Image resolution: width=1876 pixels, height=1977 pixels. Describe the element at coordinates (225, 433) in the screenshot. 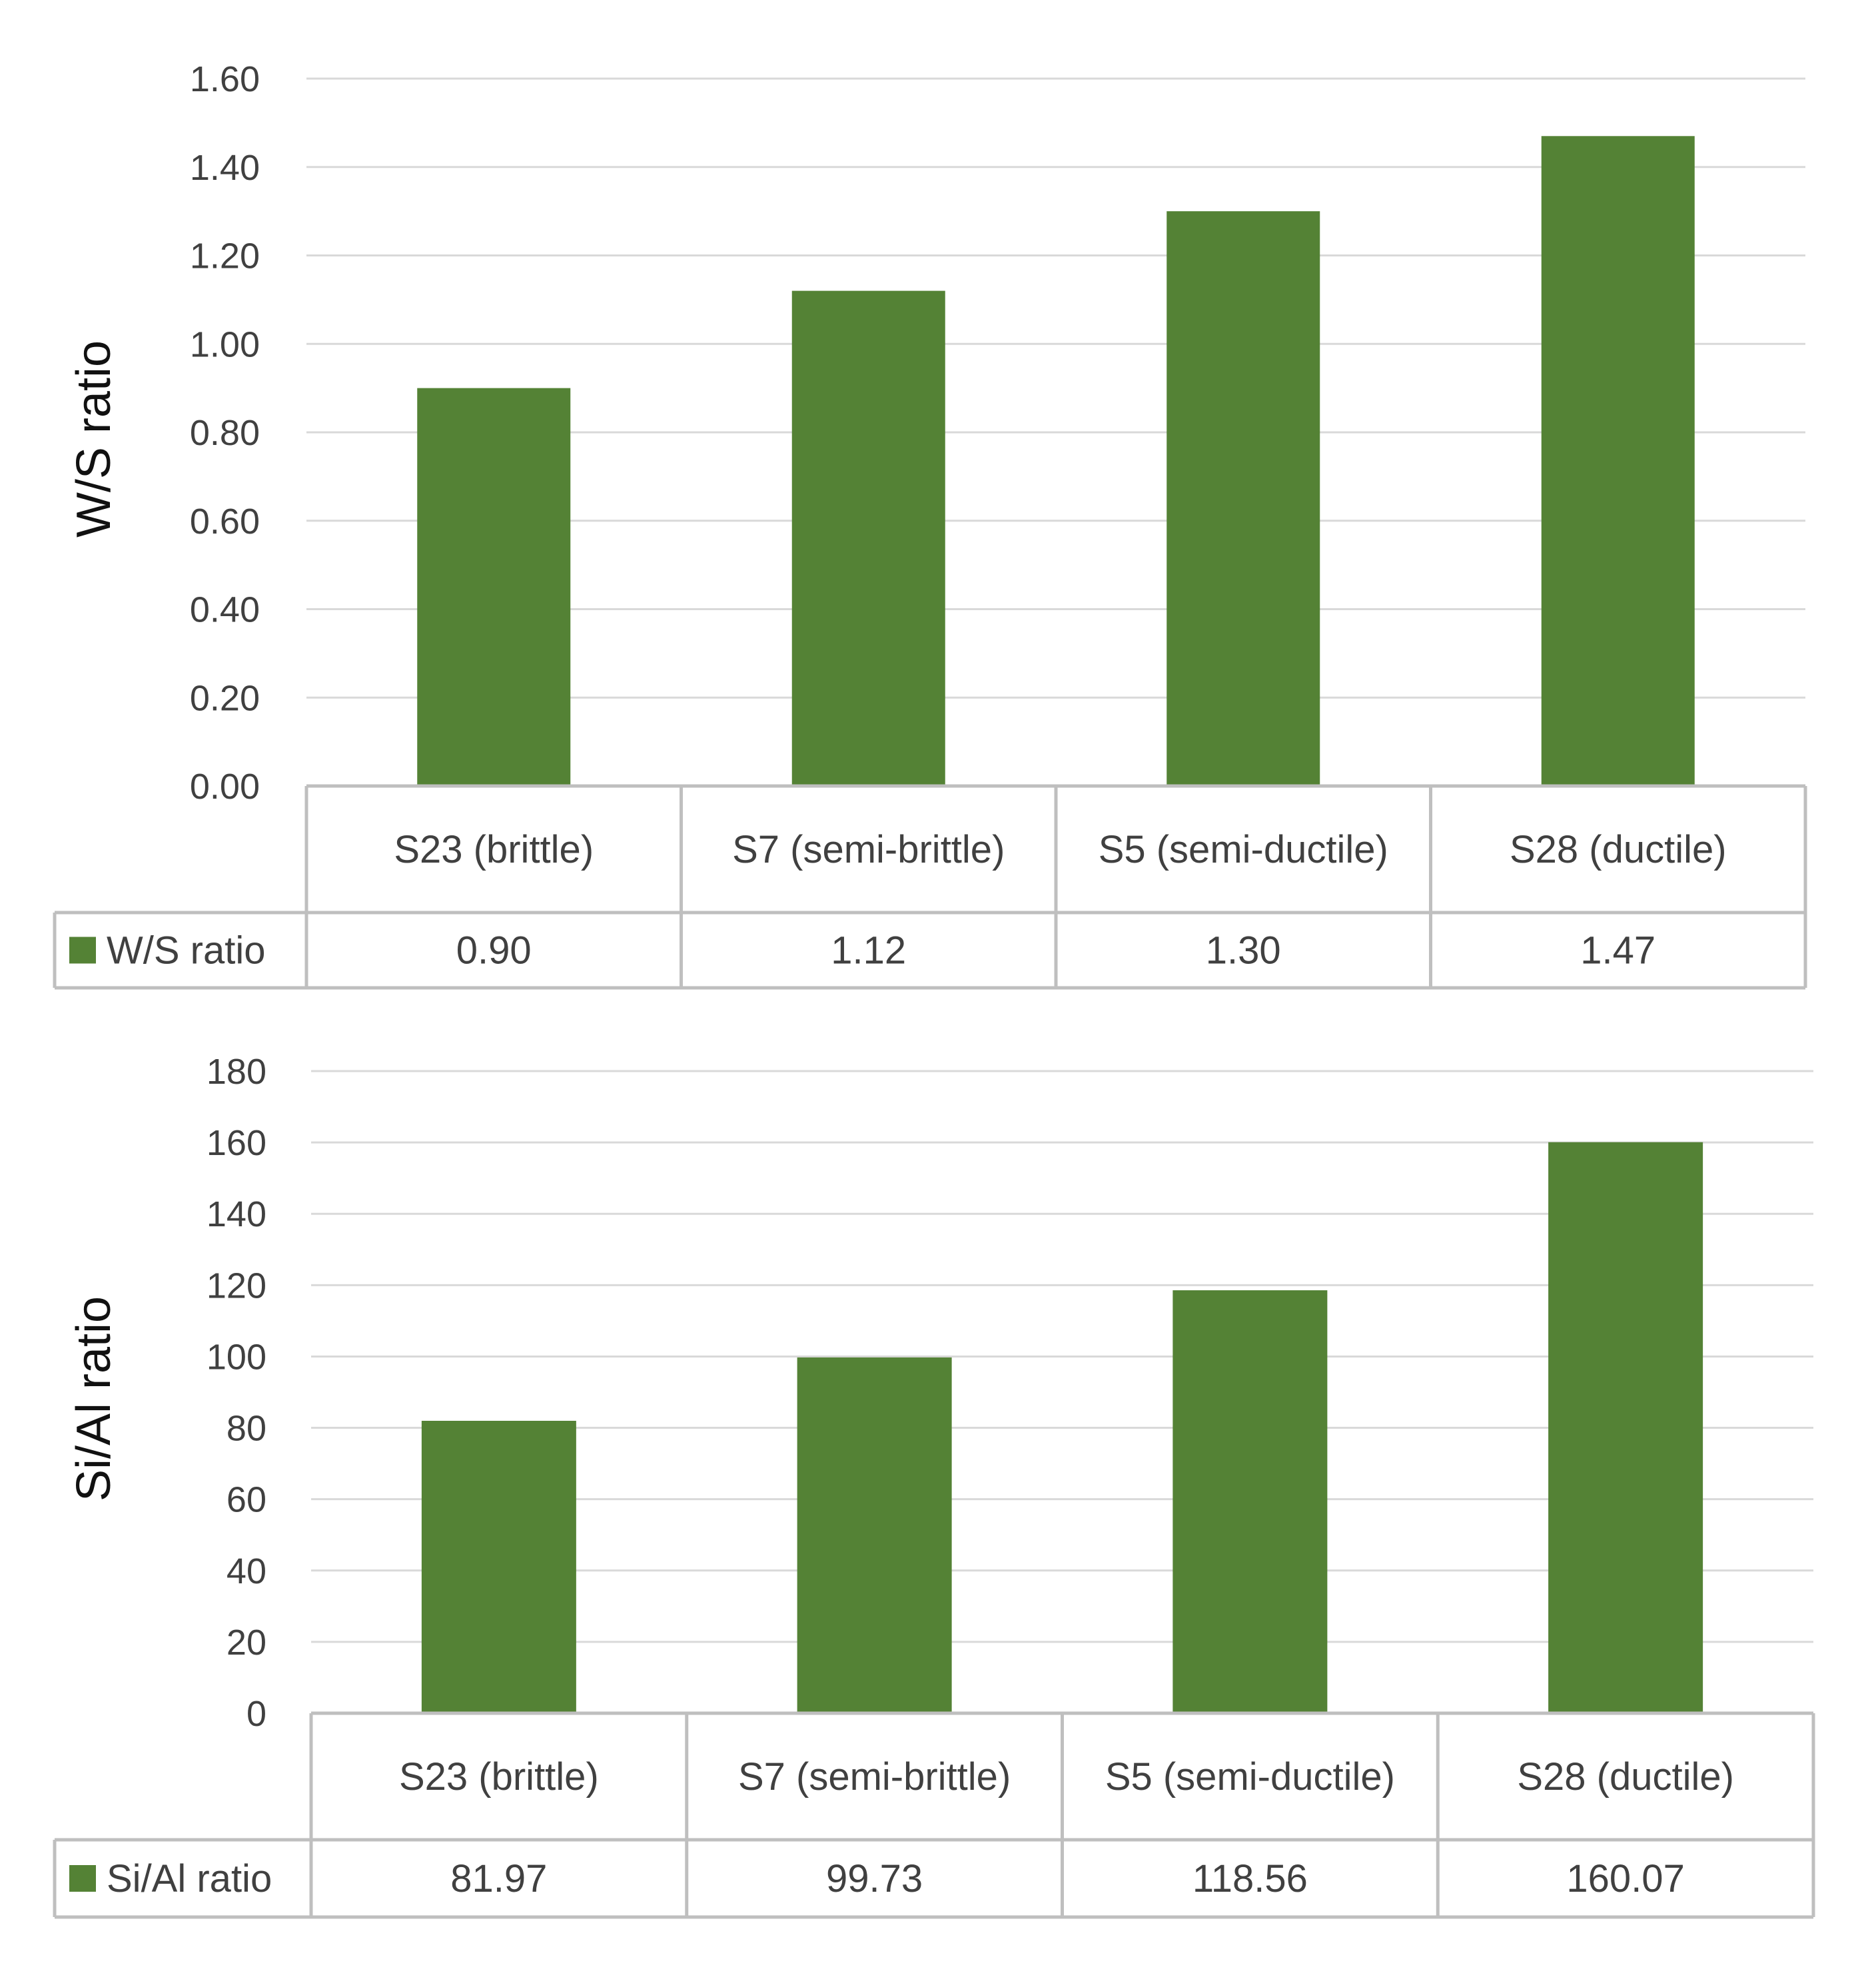

I see `y-tick-label: 0.80` at that location.